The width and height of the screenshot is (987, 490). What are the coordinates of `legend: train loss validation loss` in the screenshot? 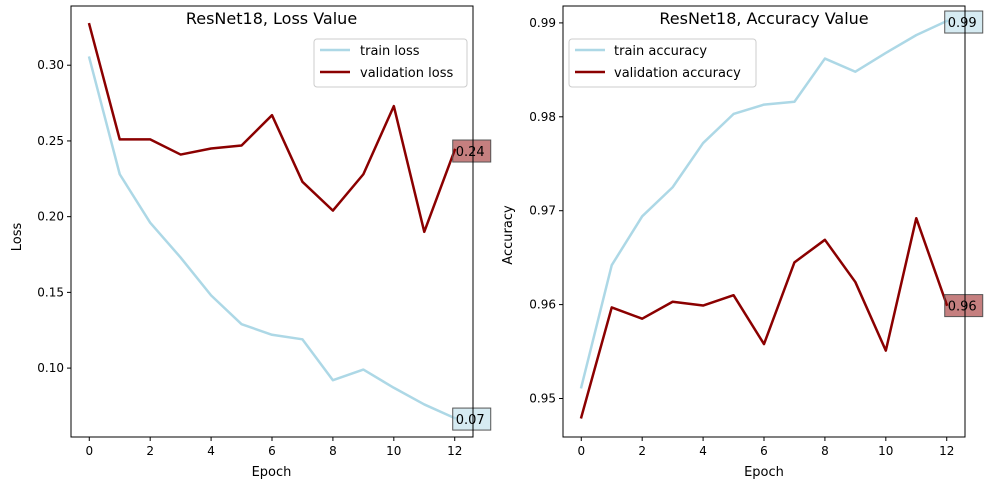 It's located at (390, 63).